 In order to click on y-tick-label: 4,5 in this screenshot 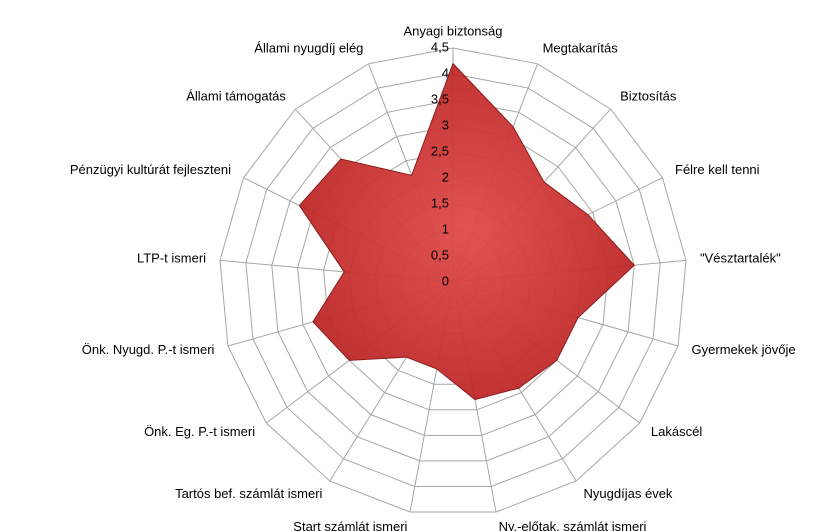, I will do `click(440, 46)`.